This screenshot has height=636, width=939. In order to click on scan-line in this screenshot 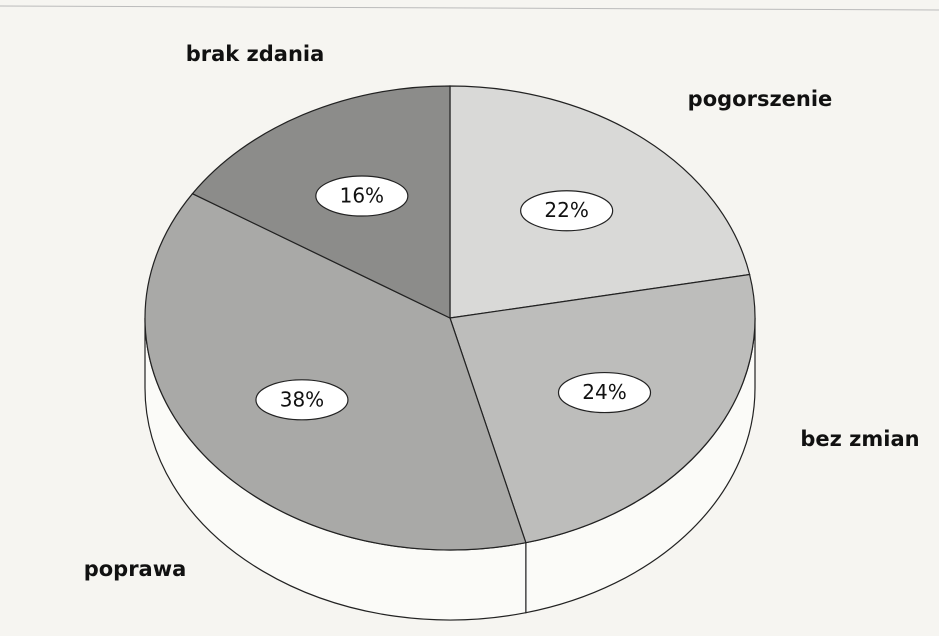, I will do `click(469, 8)`.